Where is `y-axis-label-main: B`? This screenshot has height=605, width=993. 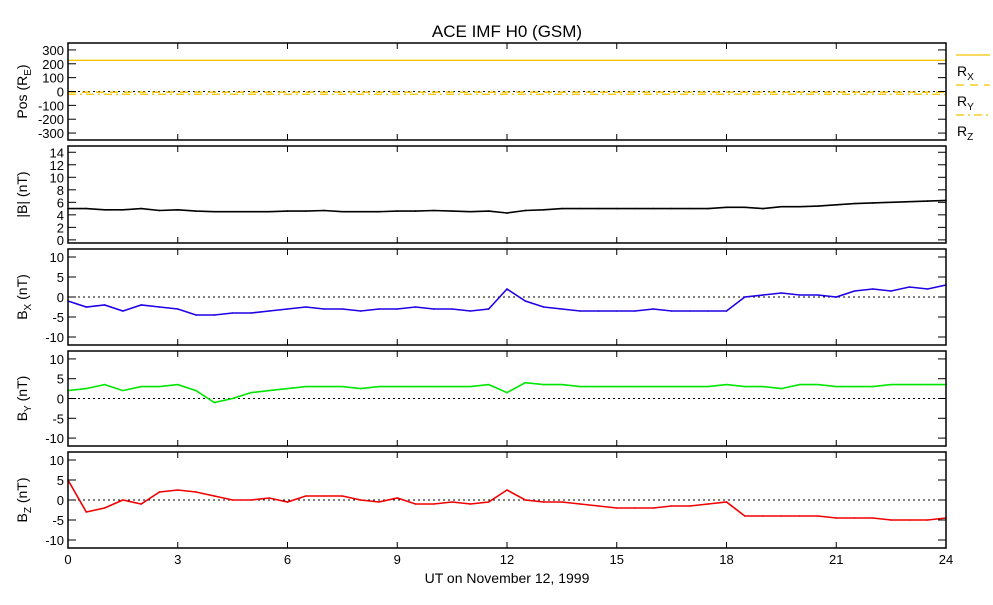
y-axis-label-main: B is located at coordinates (22, 314).